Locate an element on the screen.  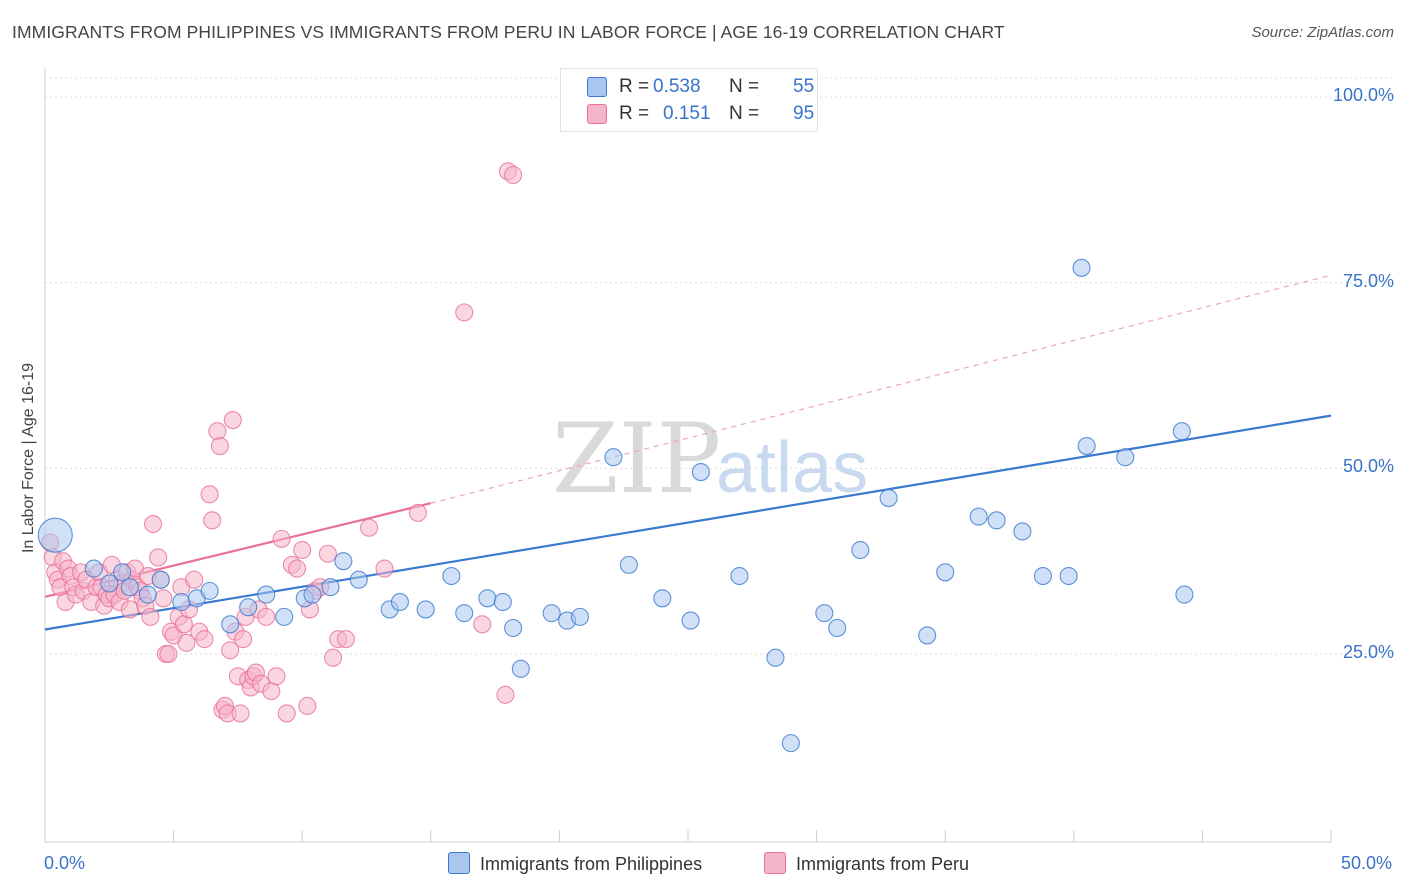
bottom-legend-philippines: Immigrants from Philippines is located at coordinates (575, 863).